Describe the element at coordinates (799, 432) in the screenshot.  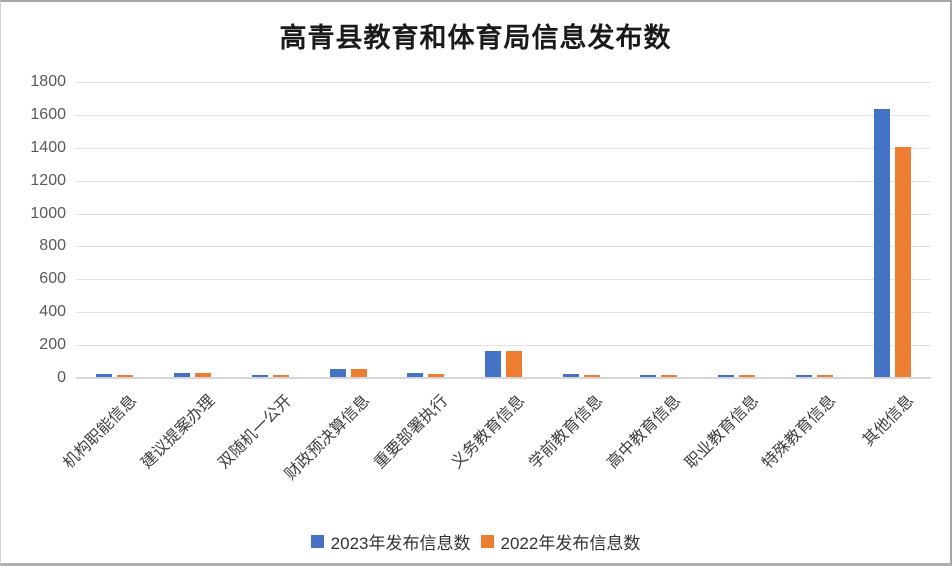
I see `x-category-label: 特殊教育信息` at that location.